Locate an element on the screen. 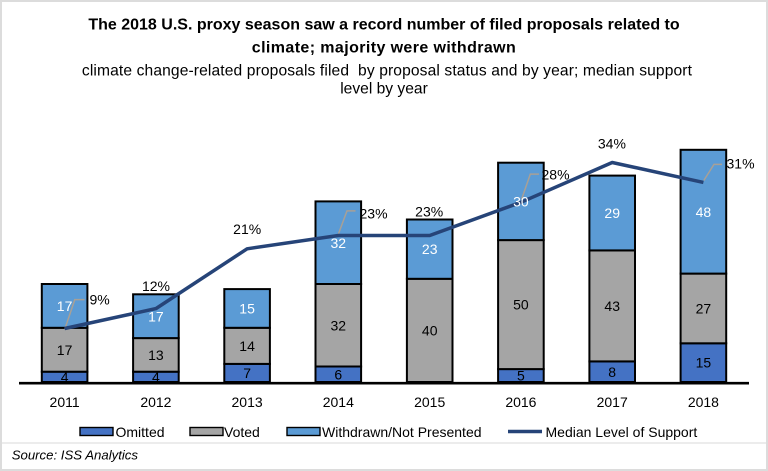 Image resolution: width=768 pixels, height=471 pixels. svg-text: 48 is located at coordinates (704, 212).